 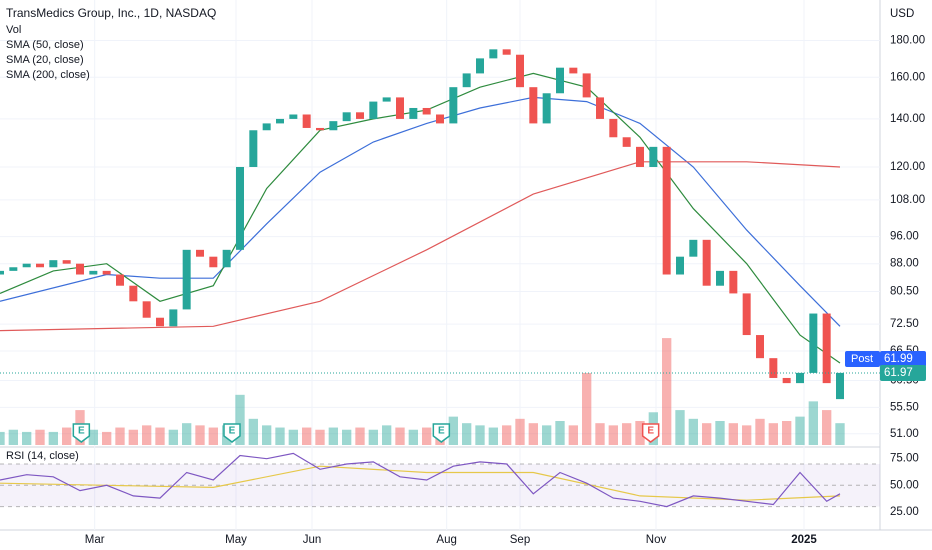 What do you see at coordinates (902, 14) in the screenshot?
I see `currency: USD` at bounding box center [902, 14].